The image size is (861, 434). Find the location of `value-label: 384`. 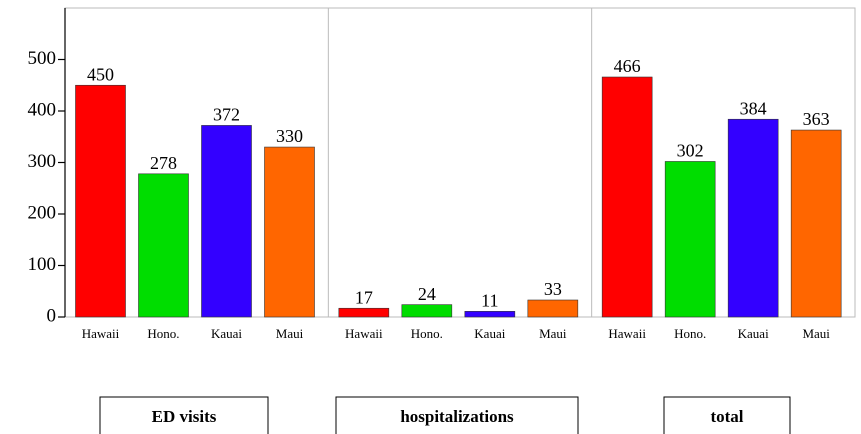

value-label: 384 is located at coordinates (753, 108).